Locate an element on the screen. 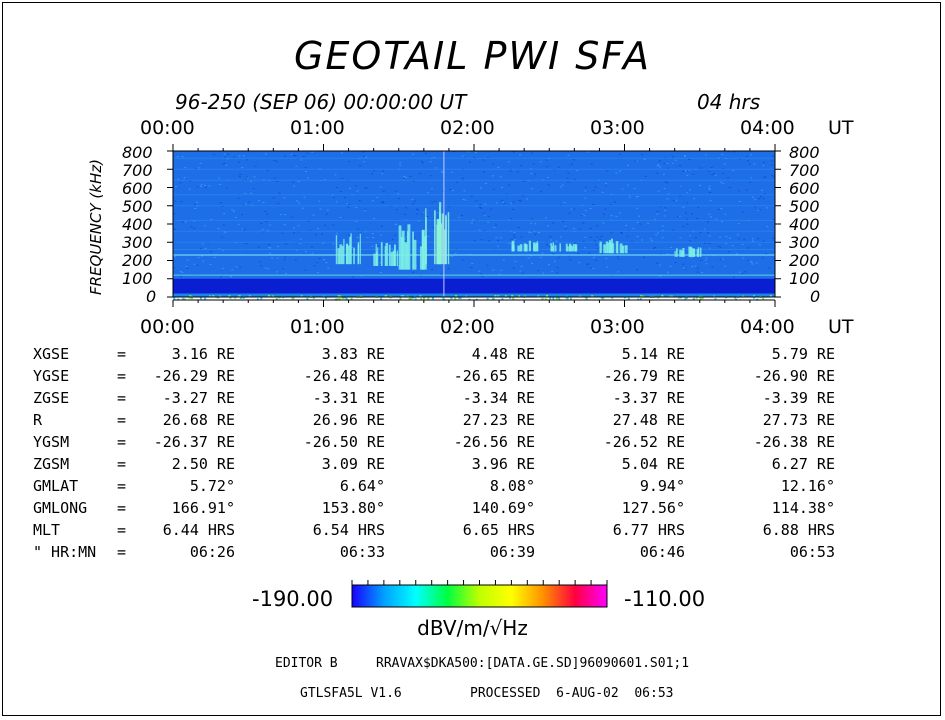 This screenshot has width=945, height=720. orbit-value-cell: 5.04 RE is located at coordinates (653, 464).